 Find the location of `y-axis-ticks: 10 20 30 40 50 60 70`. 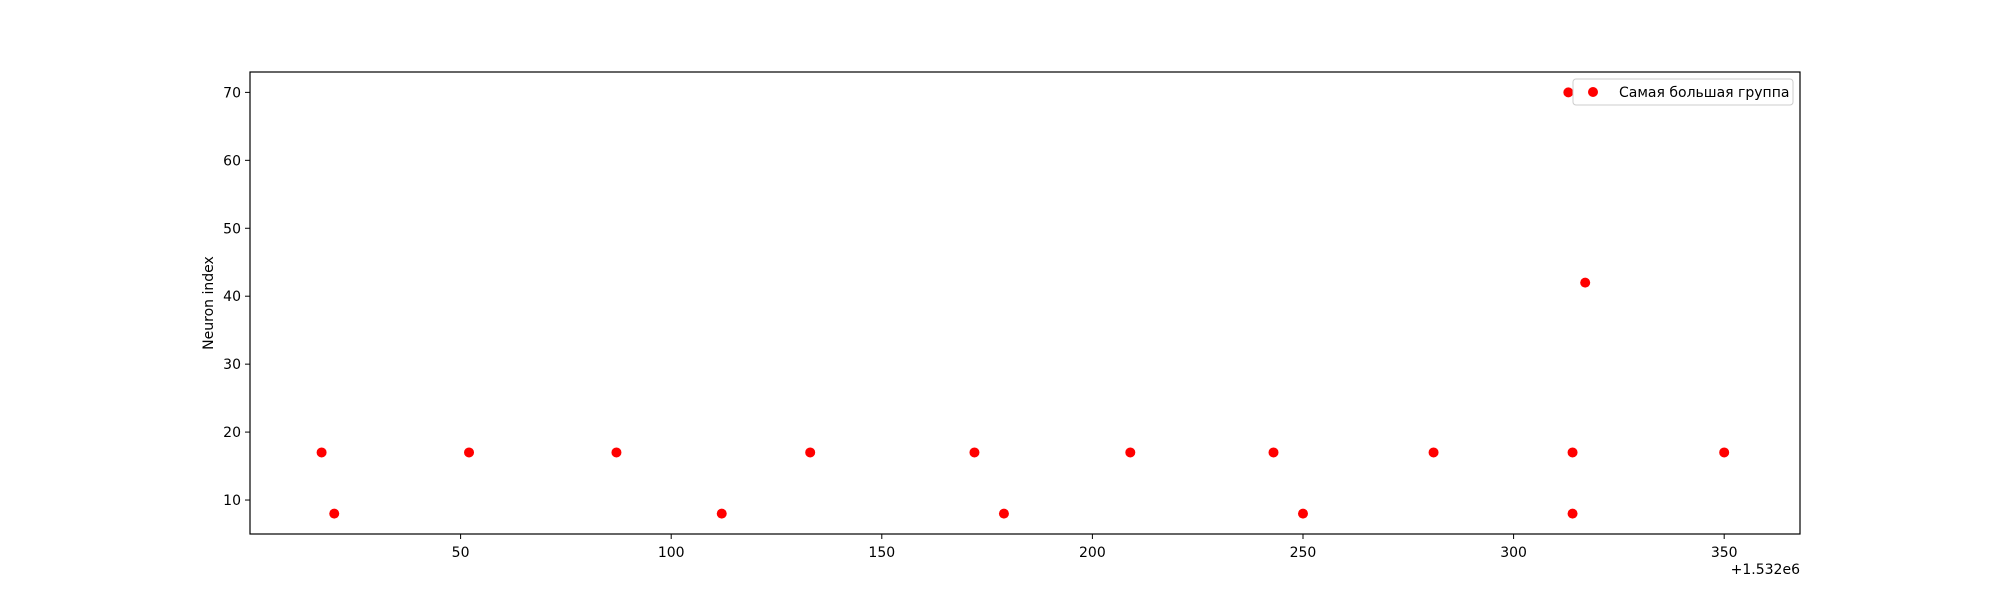

y-axis-ticks: 10 20 30 40 50 60 70 is located at coordinates (236, 297).